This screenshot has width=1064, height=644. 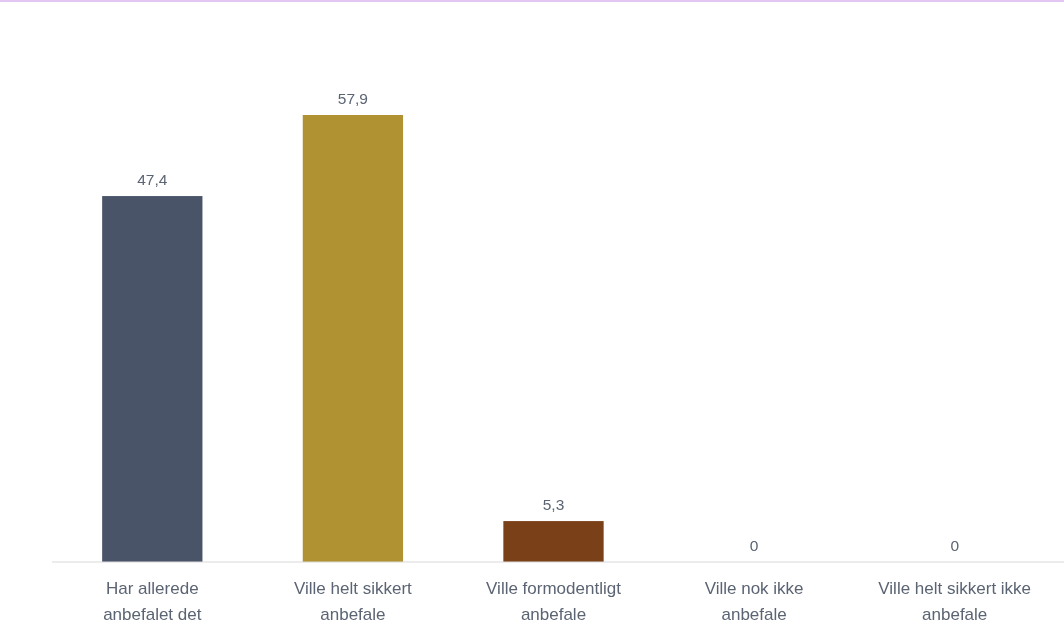 What do you see at coordinates (955, 601) in the screenshot?
I see `x-tick-label: Ville helt sikkert ikke anbefale` at bounding box center [955, 601].